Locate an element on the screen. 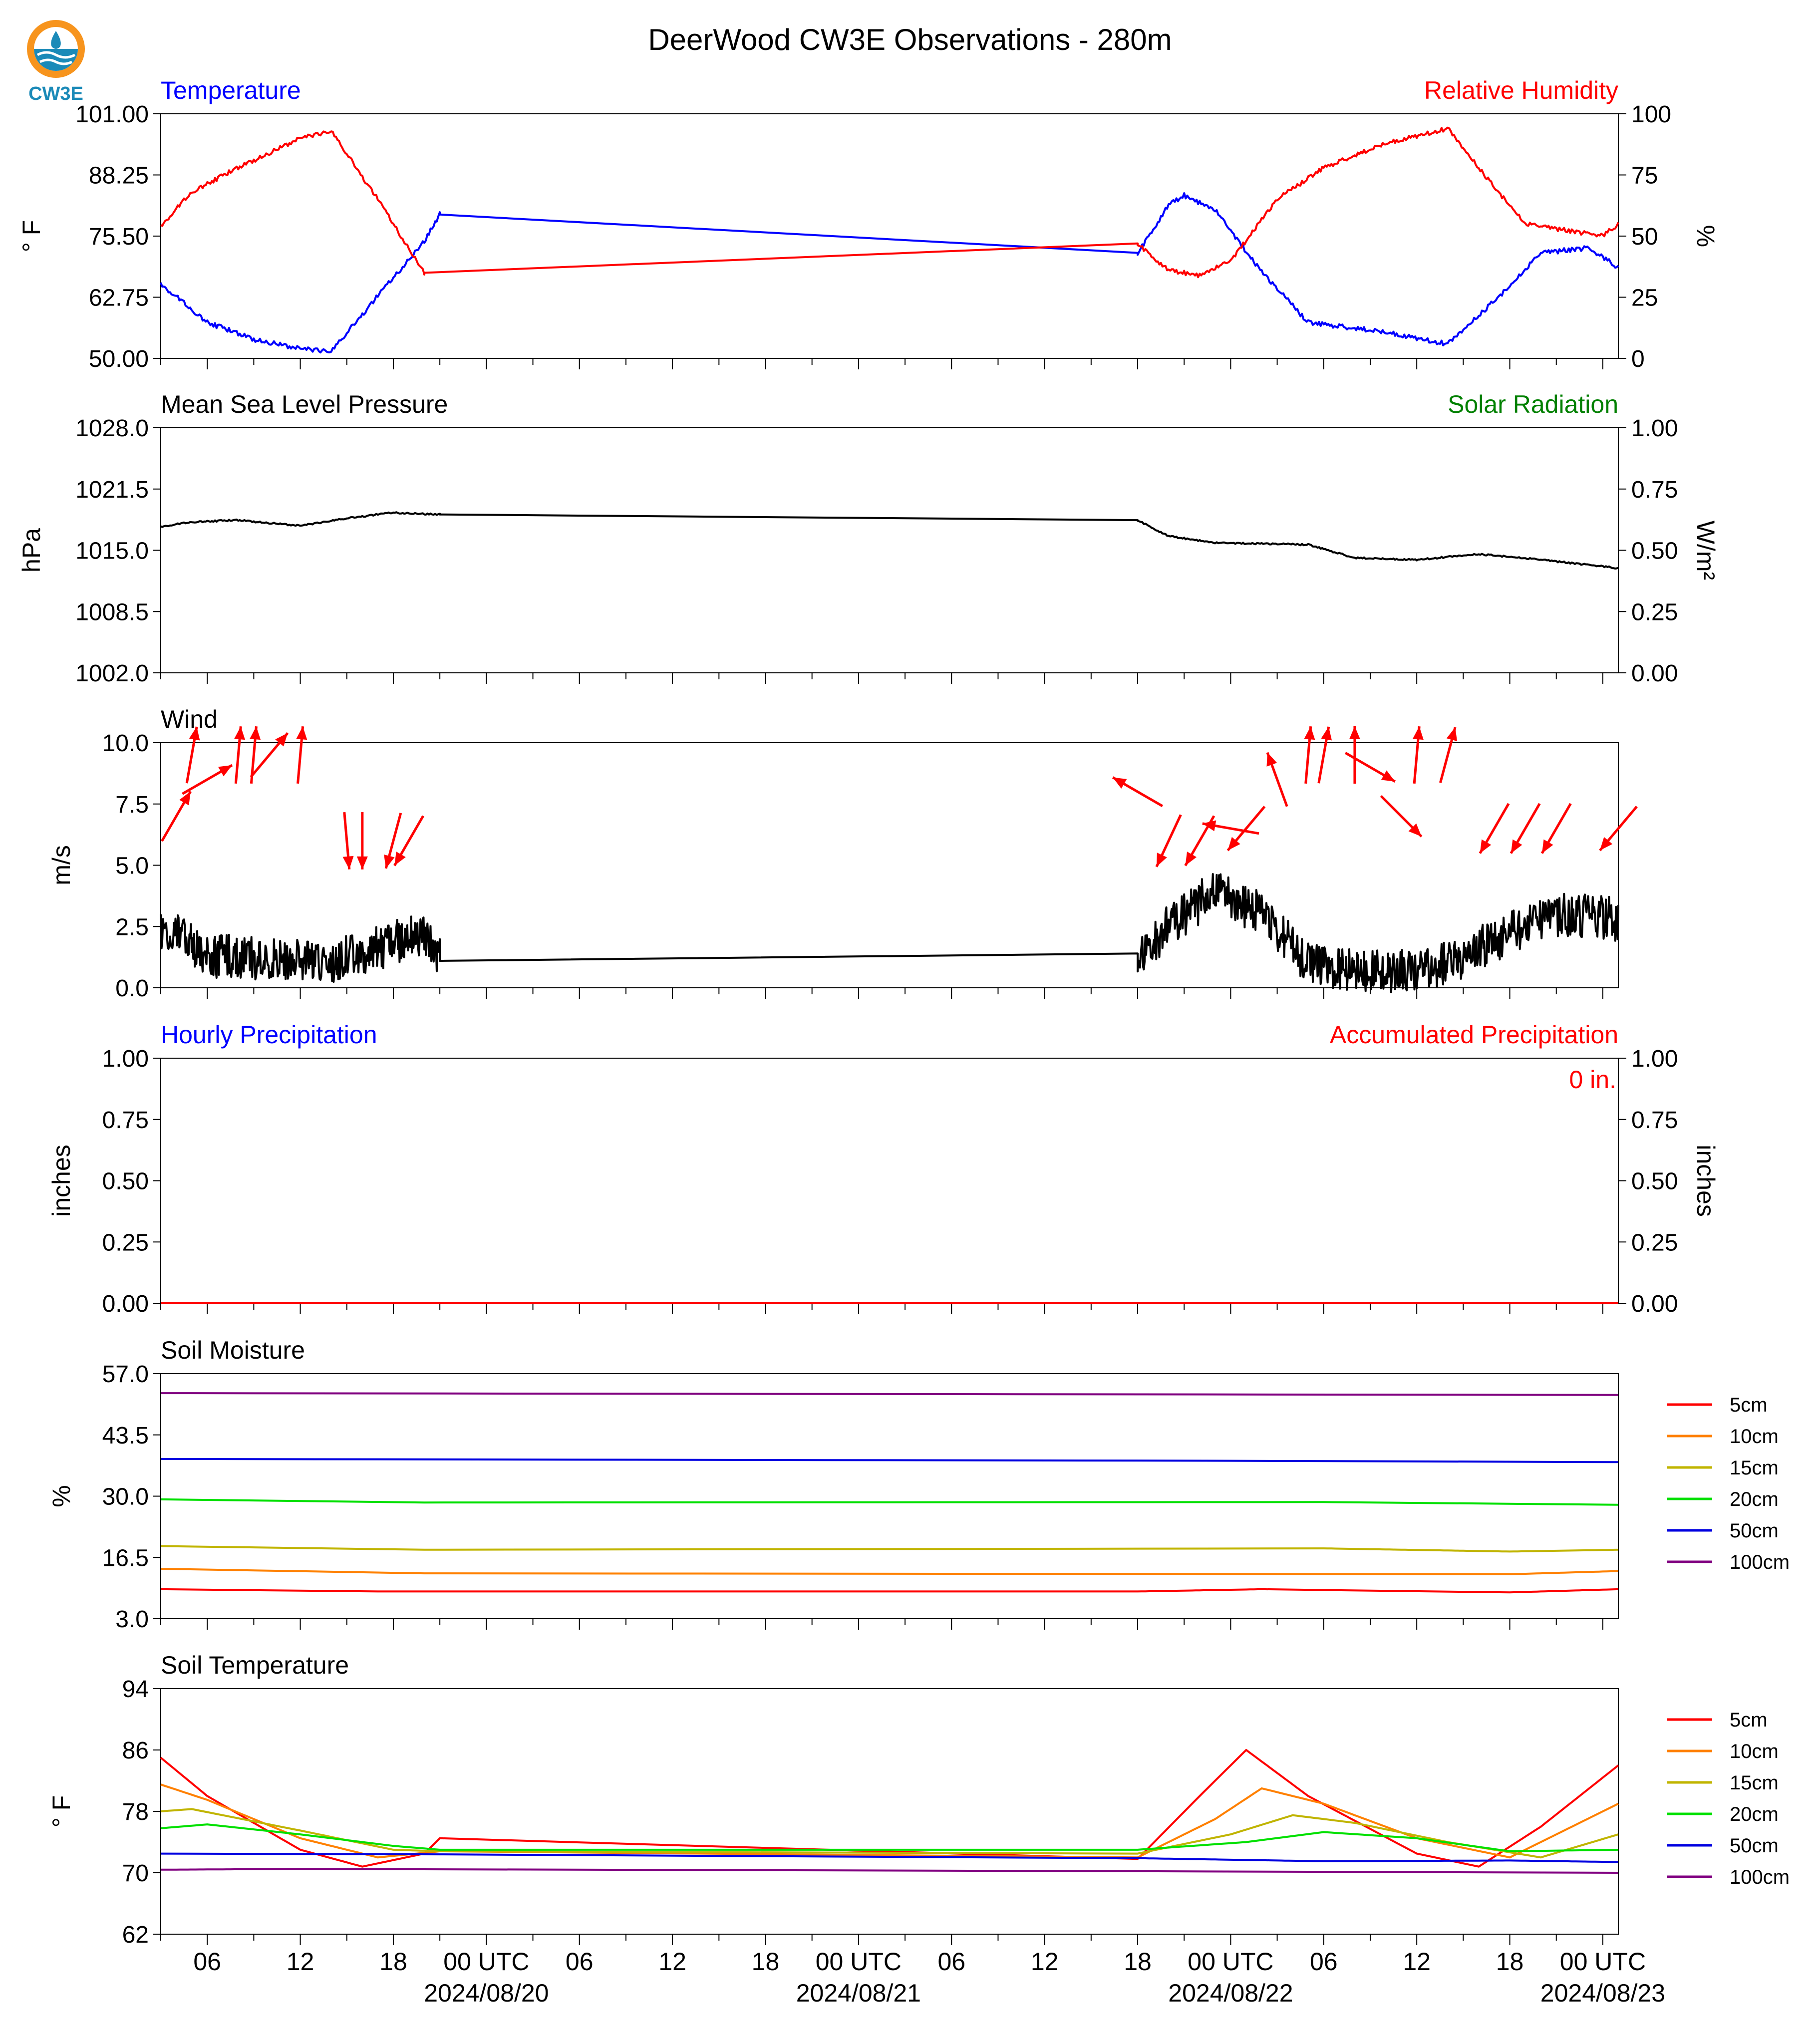  y-tick-label: 86 is located at coordinates (135, 1751).